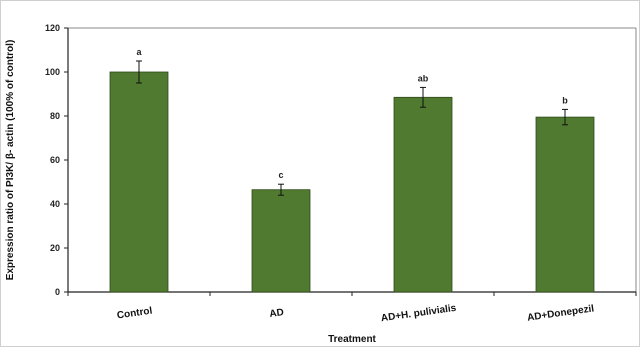  Describe the element at coordinates (565, 100) in the screenshot. I see `significance-label: b` at that location.